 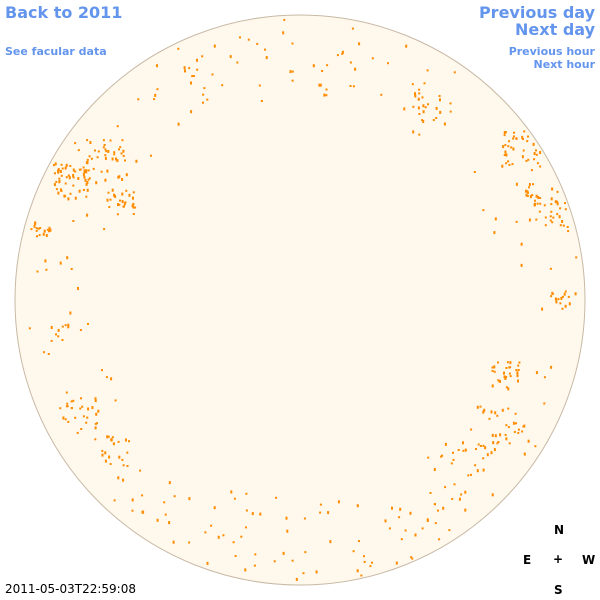 What do you see at coordinates (56, 51) in the screenshot?
I see `facular-data-link: See facular data` at bounding box center [56, 51].